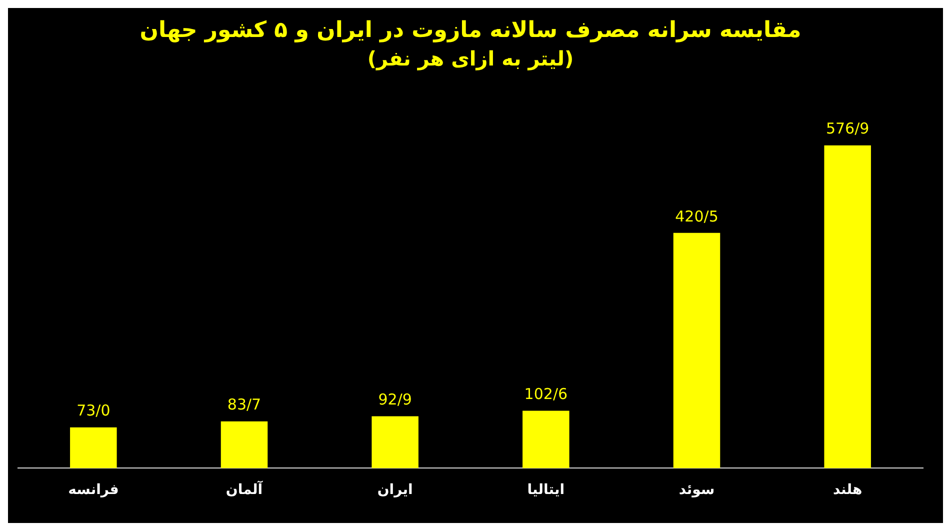 This screenshot has width=951, height=531. I want to click on data-label: 102/6, so click(546, 394).